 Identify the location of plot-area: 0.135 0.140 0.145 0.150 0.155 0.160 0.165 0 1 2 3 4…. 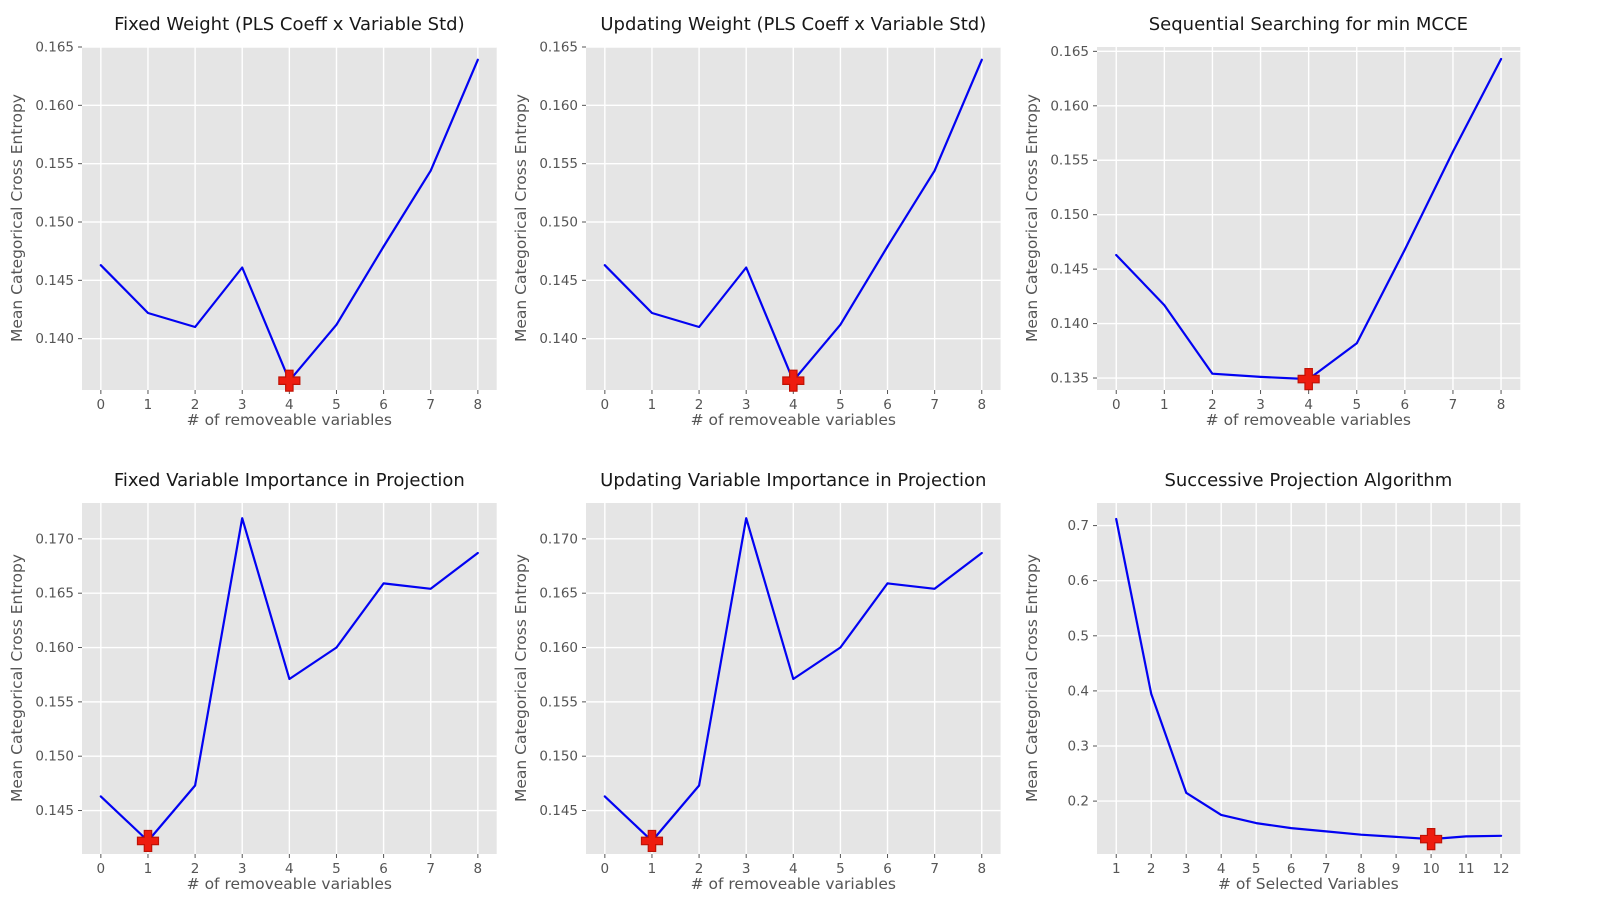
(1285, 228).